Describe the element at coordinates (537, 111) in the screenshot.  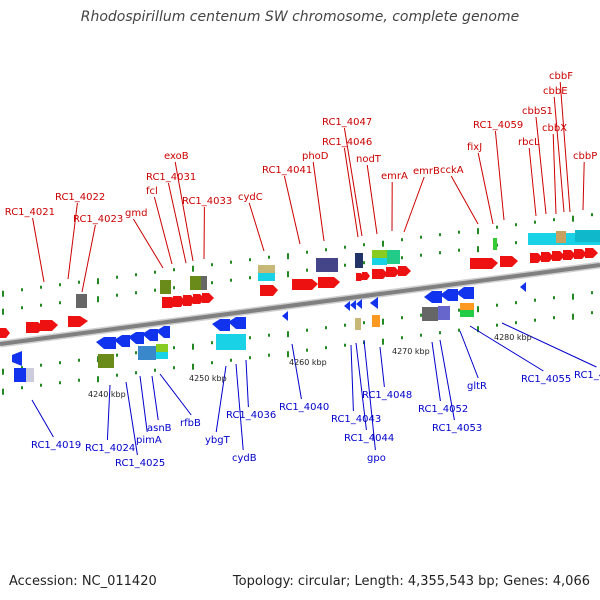
I see `fwd-gene-label: cbbS1` at that location.